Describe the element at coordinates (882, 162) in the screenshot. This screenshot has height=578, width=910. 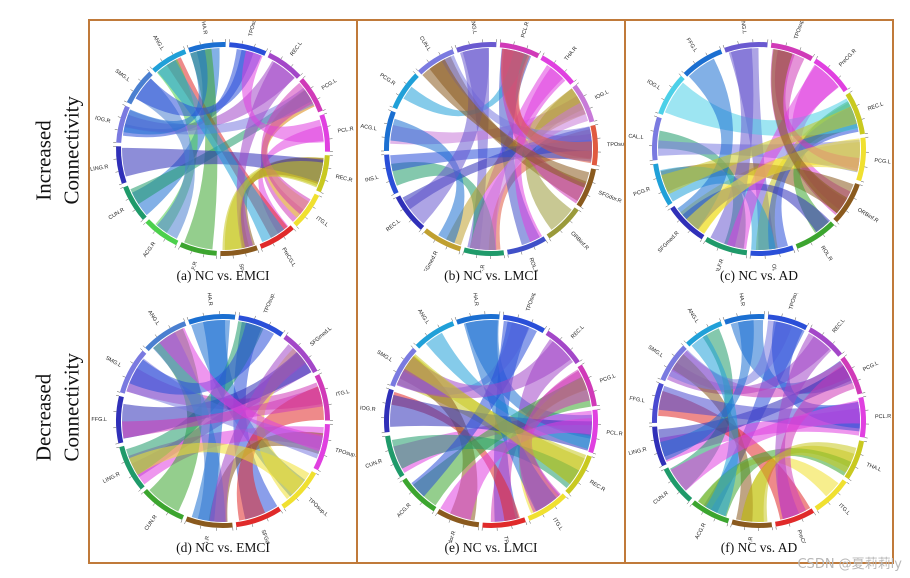
I see `region-label: PCG.L` at that location.